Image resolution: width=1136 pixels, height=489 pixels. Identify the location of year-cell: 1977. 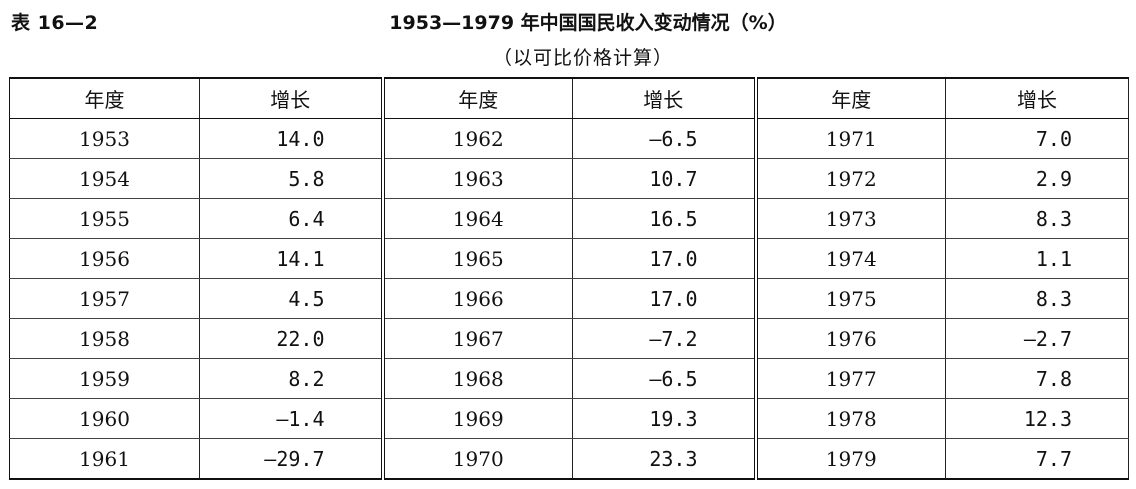
(850, 378).